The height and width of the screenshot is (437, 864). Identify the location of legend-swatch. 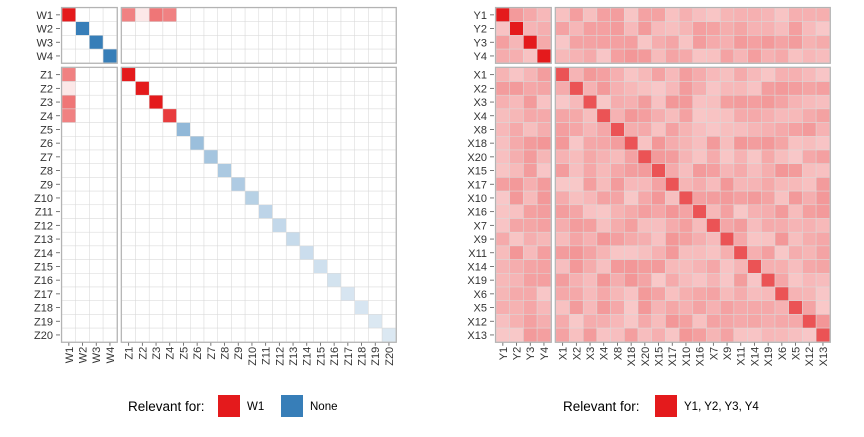
(666, 406).